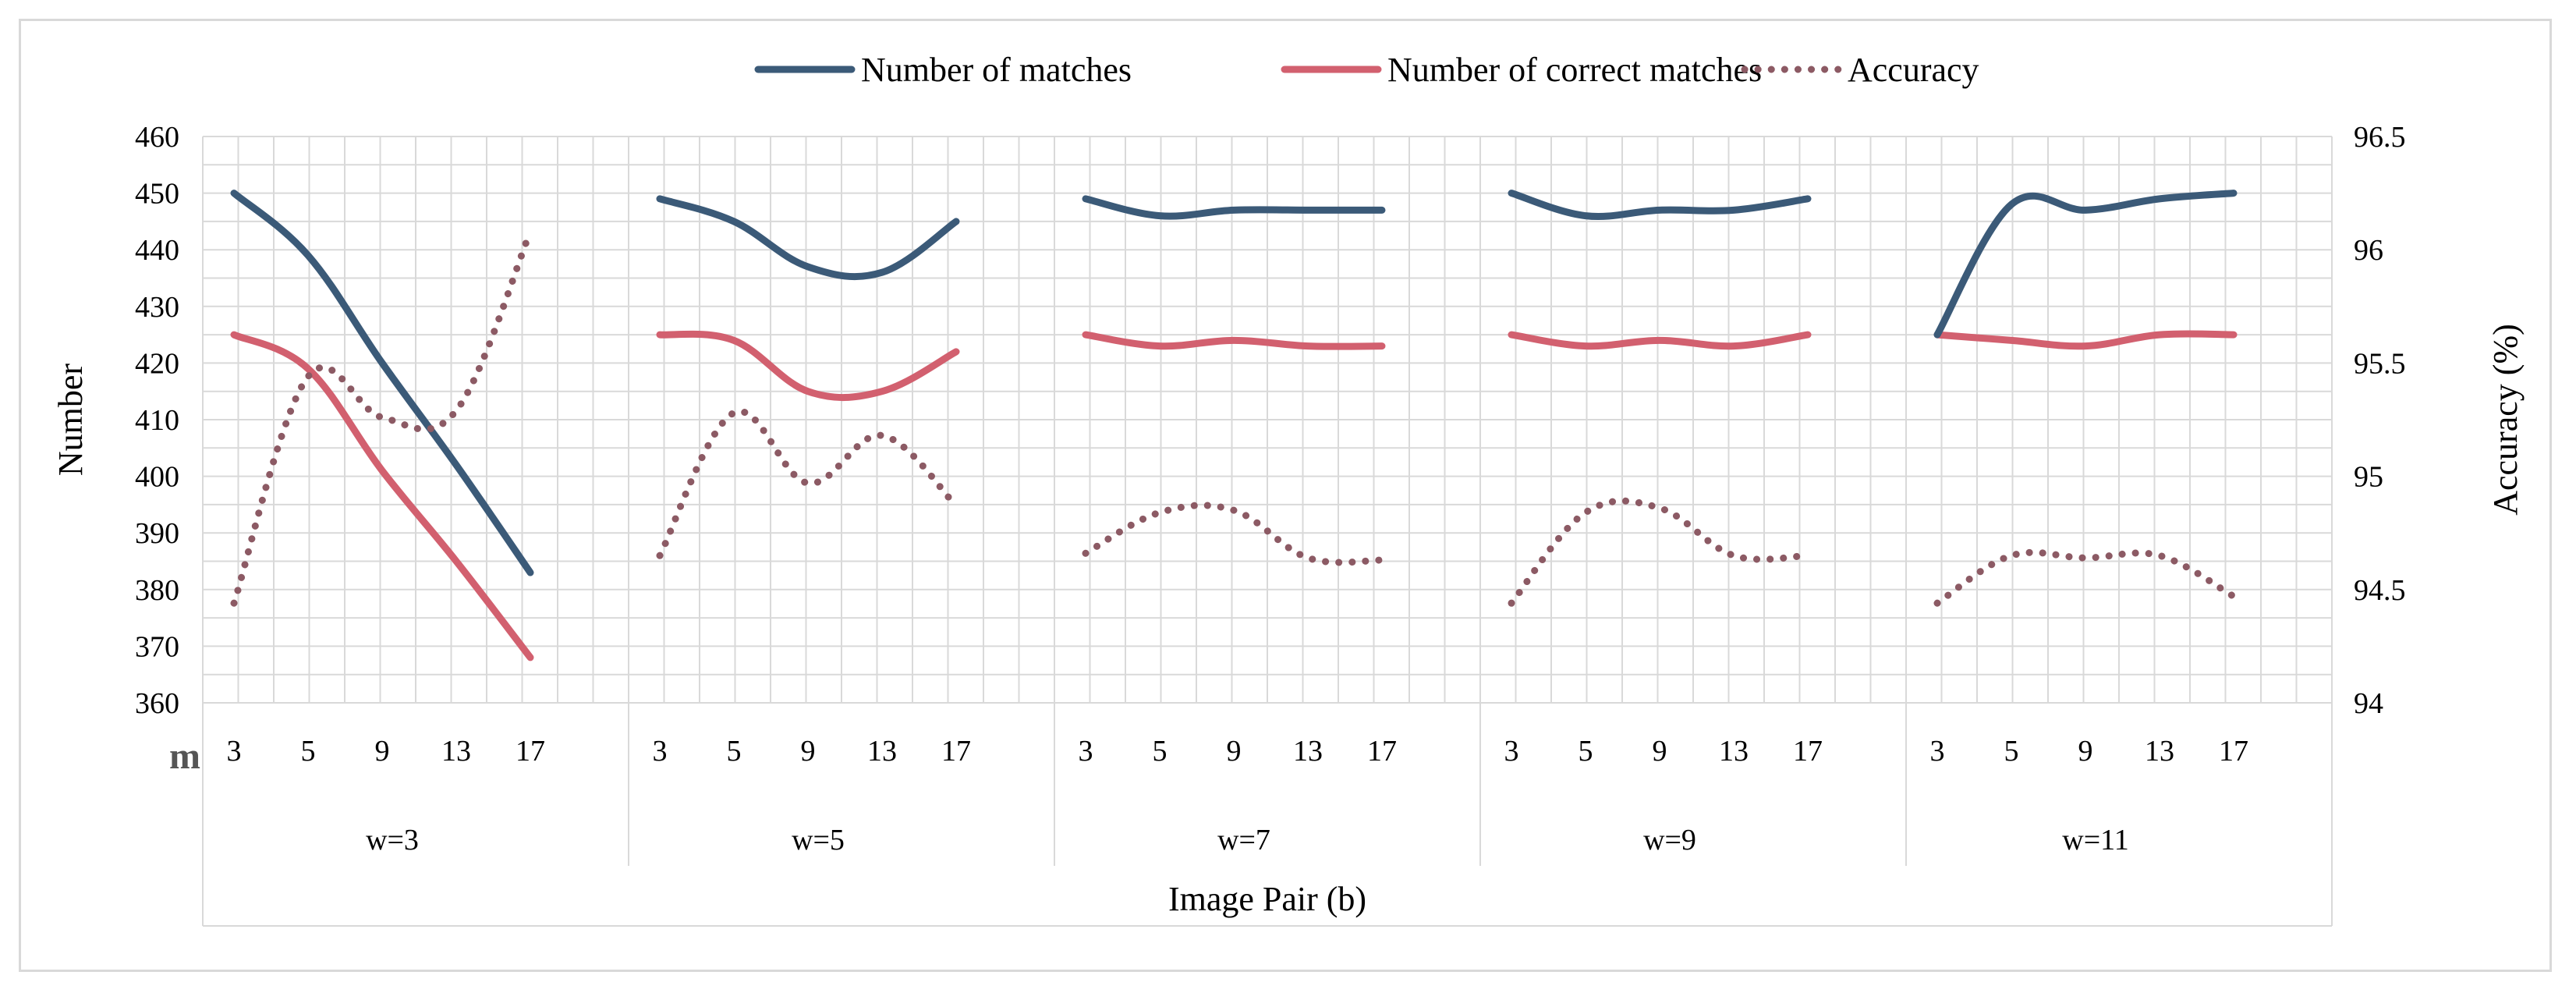 The image size is (2576, 993). What do you see at coordinates (996, 70) in the screenshot?
I see `legend-label-matches: Number of matches` at bounding box center [996, 70].